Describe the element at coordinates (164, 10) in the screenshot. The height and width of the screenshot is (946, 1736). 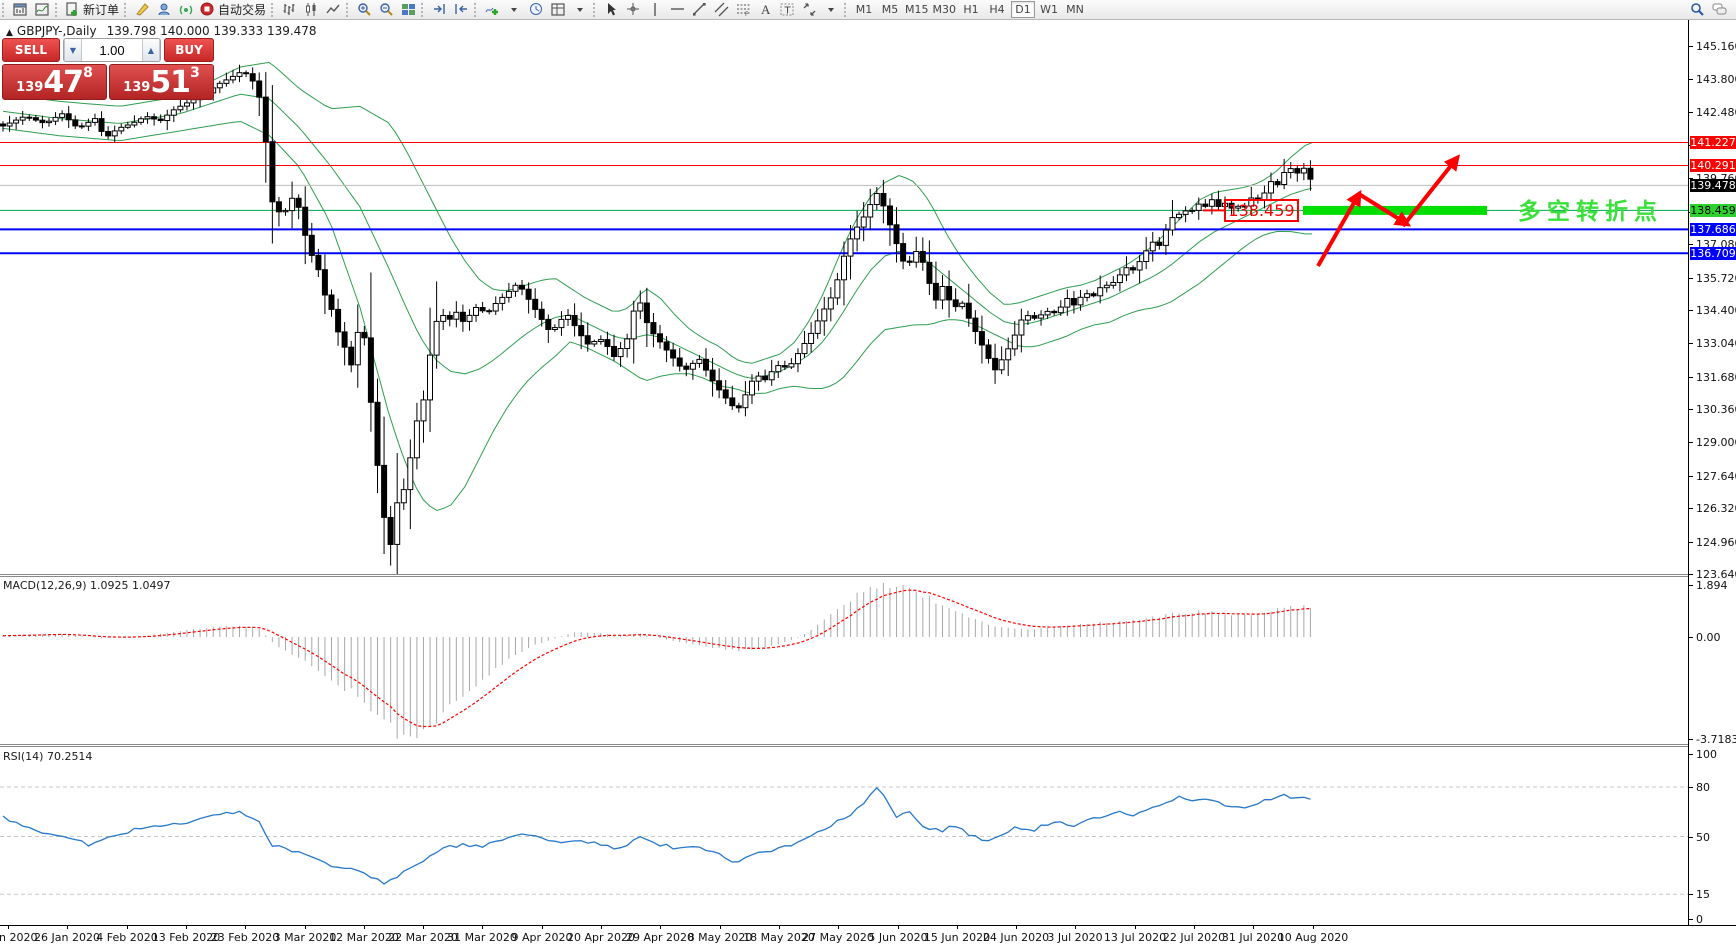
I see `expert-advisors-button` at that location.